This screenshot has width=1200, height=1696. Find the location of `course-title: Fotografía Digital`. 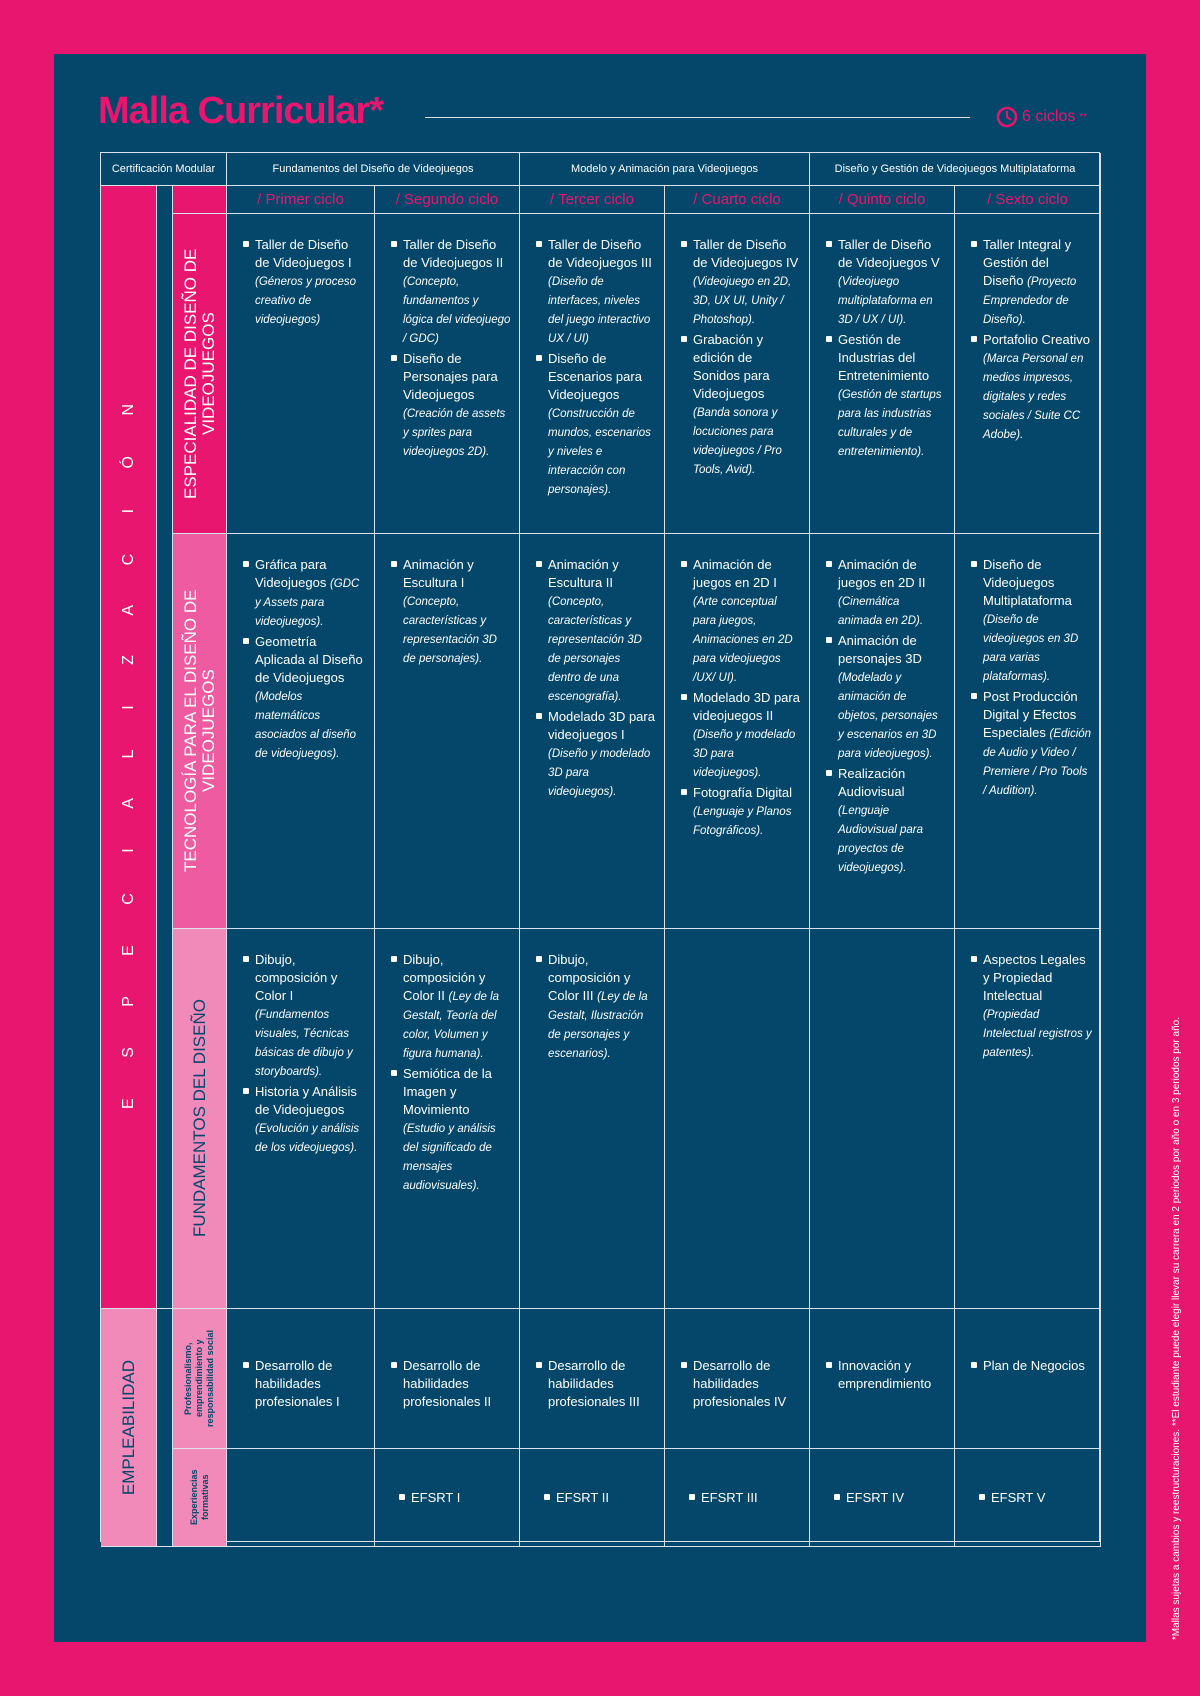

course-title: Fotografía Digital is located at coordinates (742, 792).